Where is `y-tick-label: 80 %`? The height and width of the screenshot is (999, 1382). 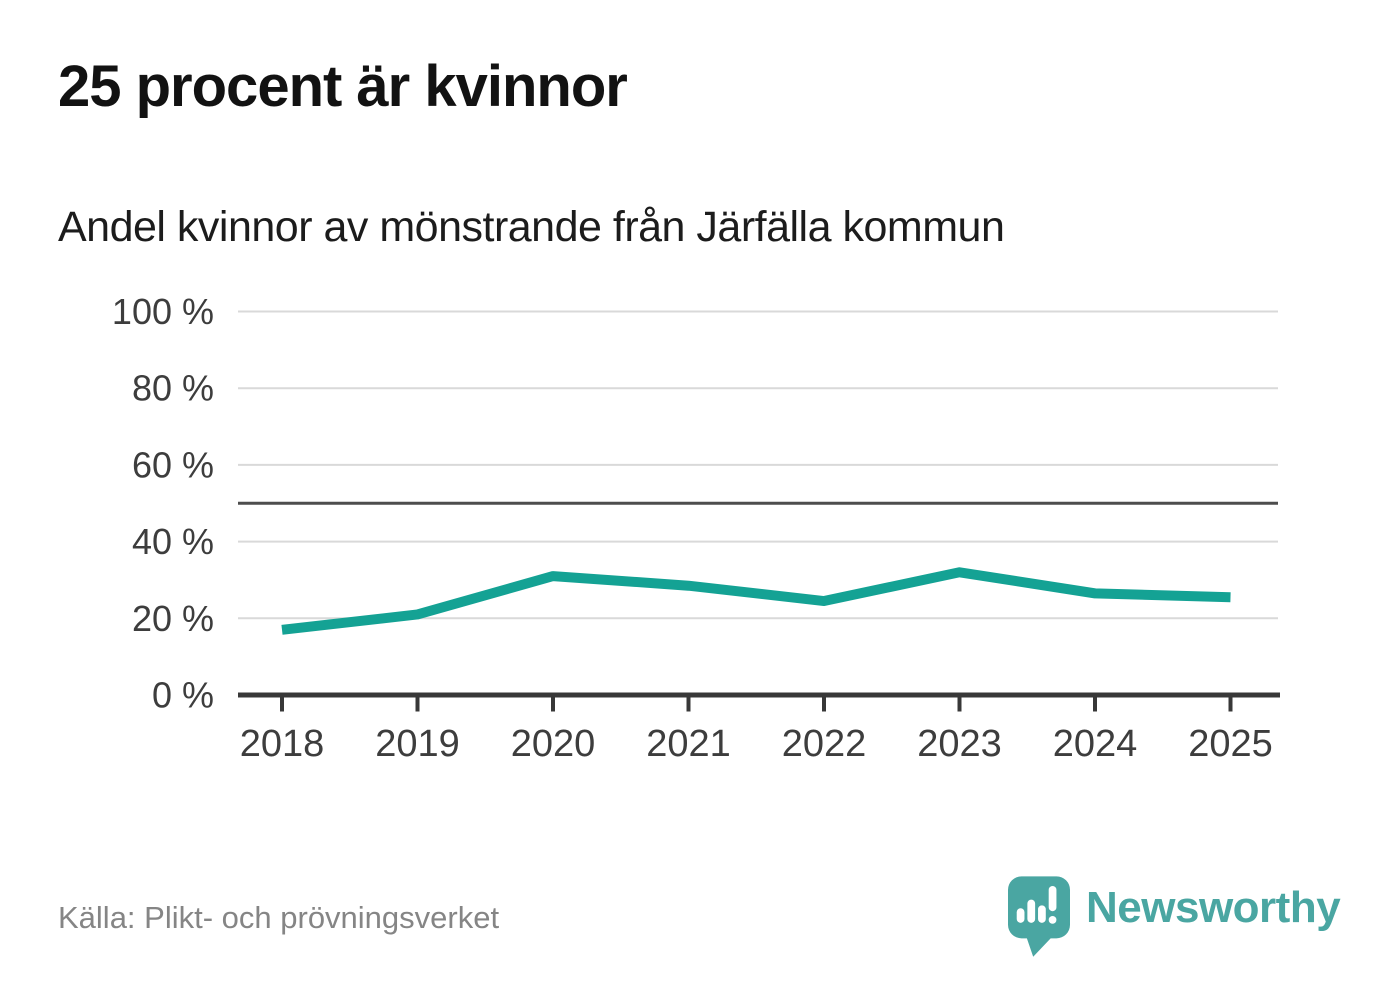 y-tick-label: 80 % is located at coordinates (173, 388).